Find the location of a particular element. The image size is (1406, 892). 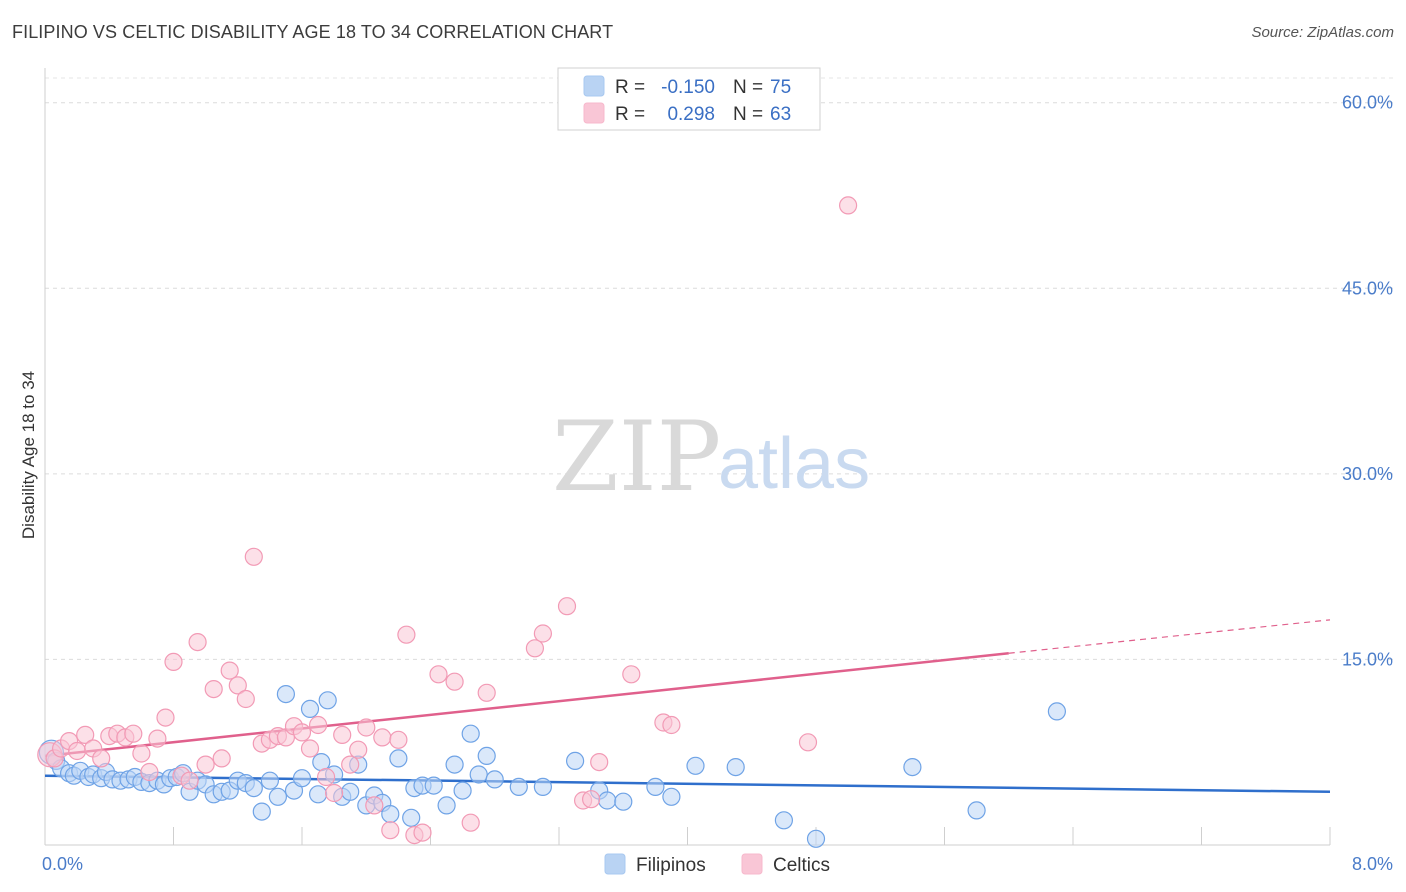

y-tick-label-2: 45.0% is located at coordinates (1367, 288).